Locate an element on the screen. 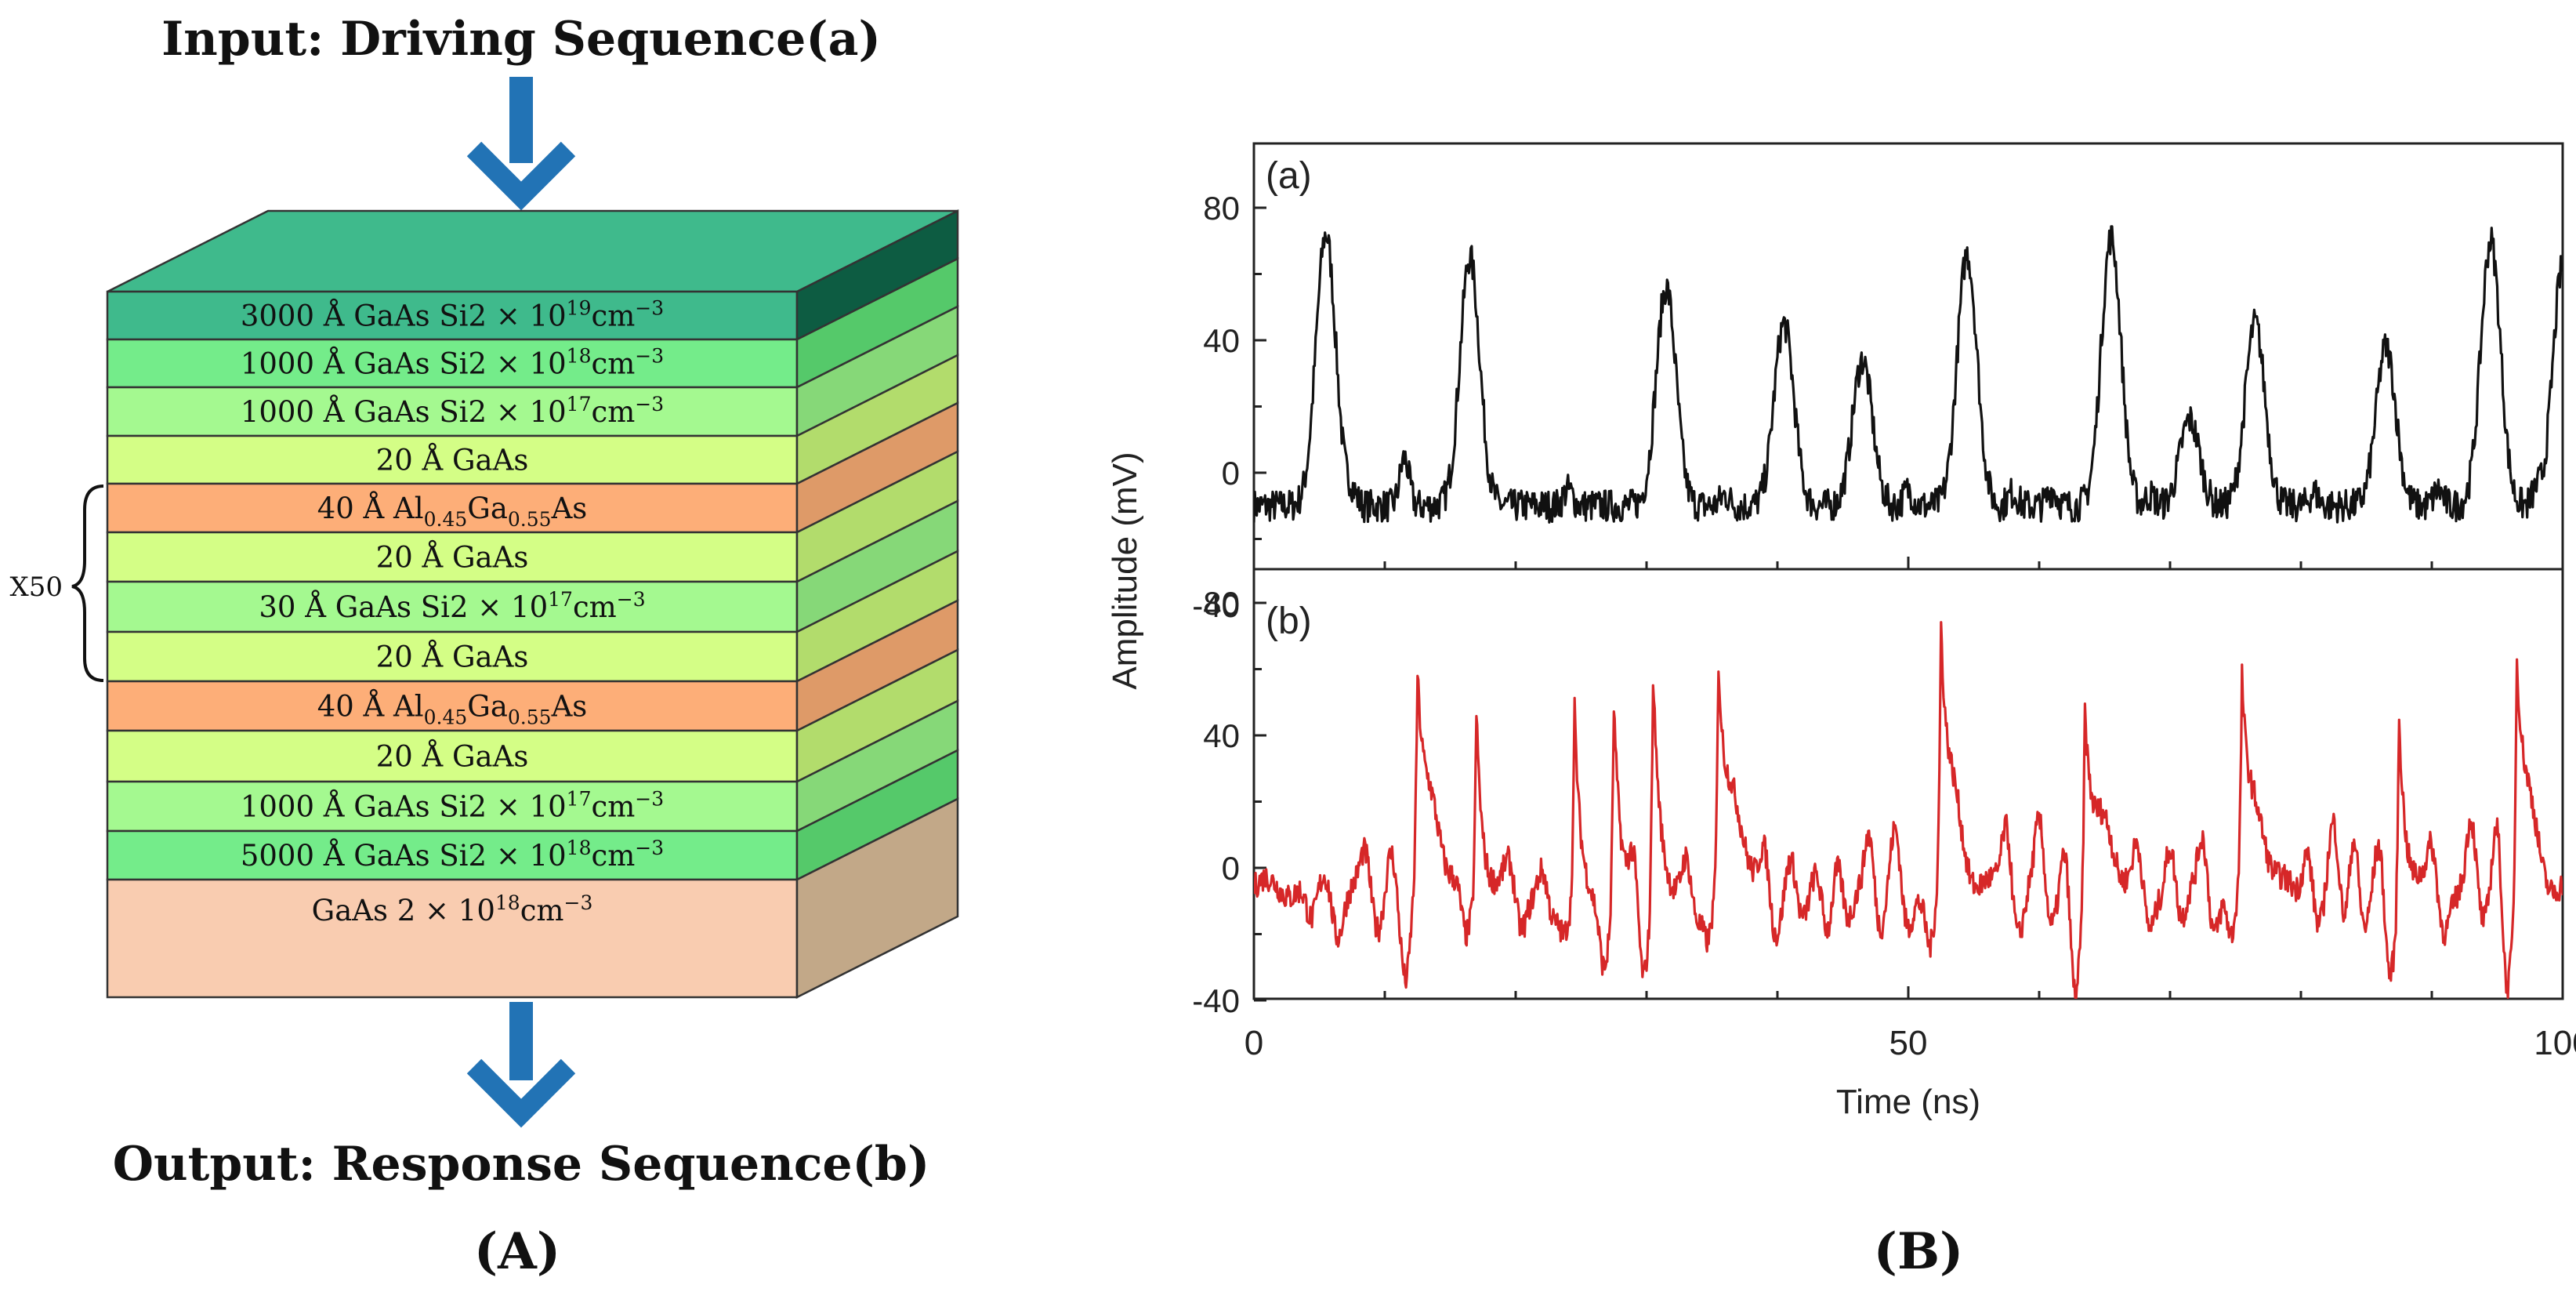  y-axis-label: Amplitude (mV) is located at coordinates (1125, 570).